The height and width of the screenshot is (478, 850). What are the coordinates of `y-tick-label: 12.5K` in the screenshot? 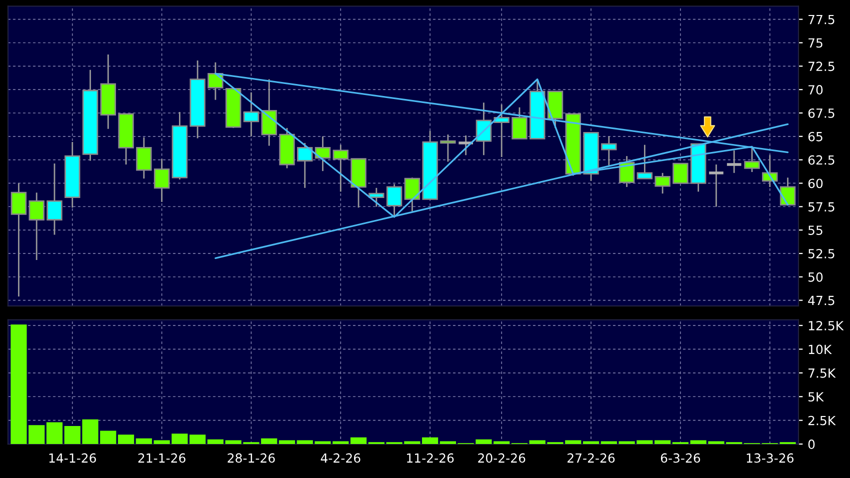 It's located at (826, 325).